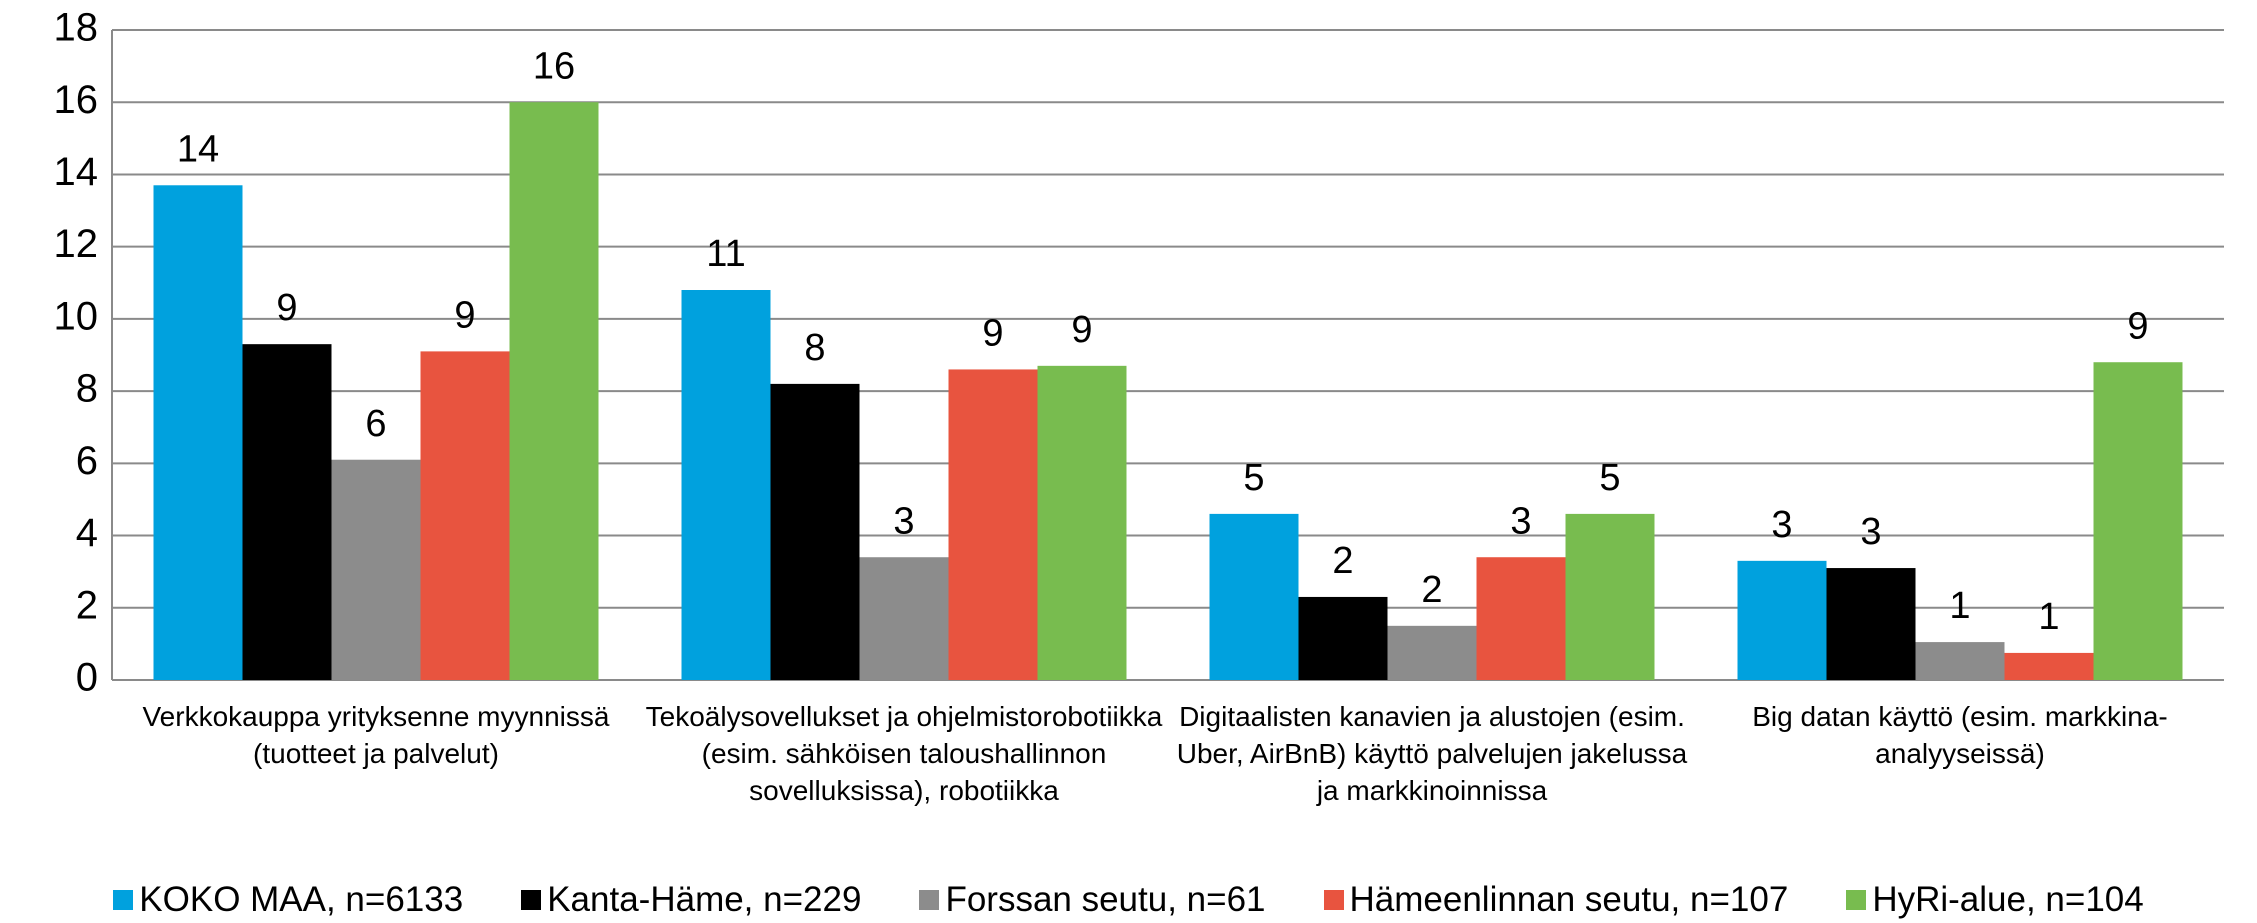 The height and width of the screenshot is (923, 2257). What do you see at coordinates (198, 149) in the screenshot?
I see `data-label: 14` at bounding box center [198, 149].